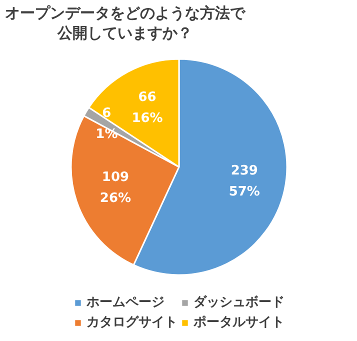 This screenshot has height=341, width=357. Describe the element at coordinates (239, 322) in the screenshot. I see `legend-label: ポータルサイト` at that location.